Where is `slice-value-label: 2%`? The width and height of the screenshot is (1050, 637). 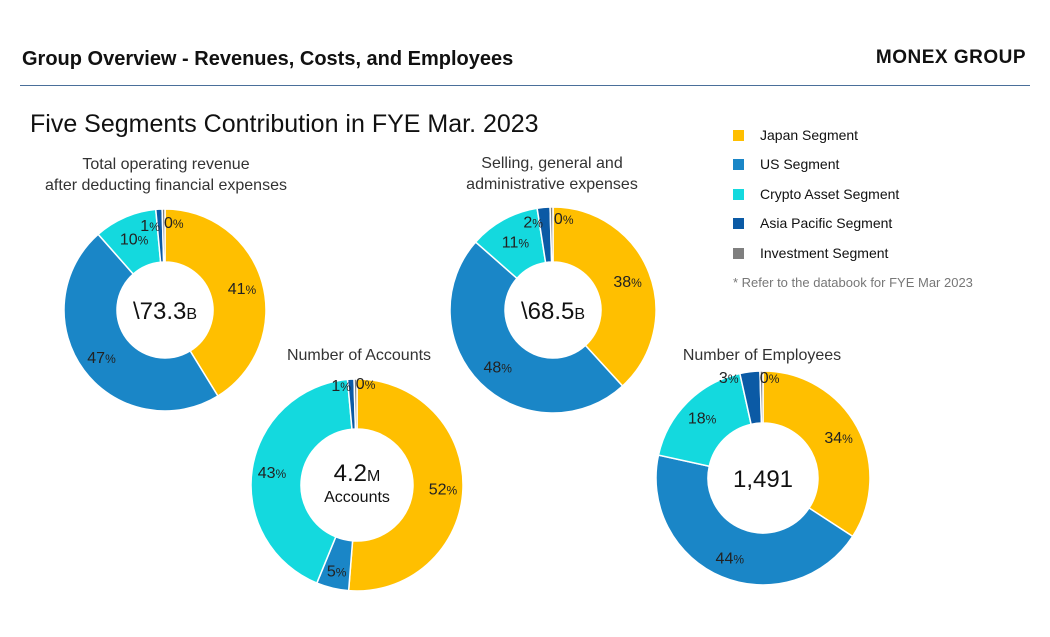
slice-value-label: 2% is located at coordinates (533, 222).